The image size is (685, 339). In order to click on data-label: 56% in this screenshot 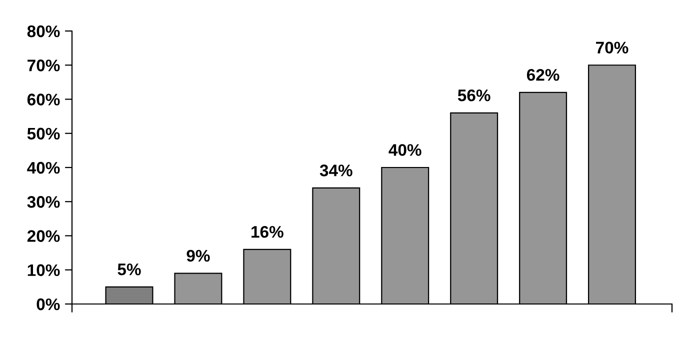, I will do `click(474, 95)`.